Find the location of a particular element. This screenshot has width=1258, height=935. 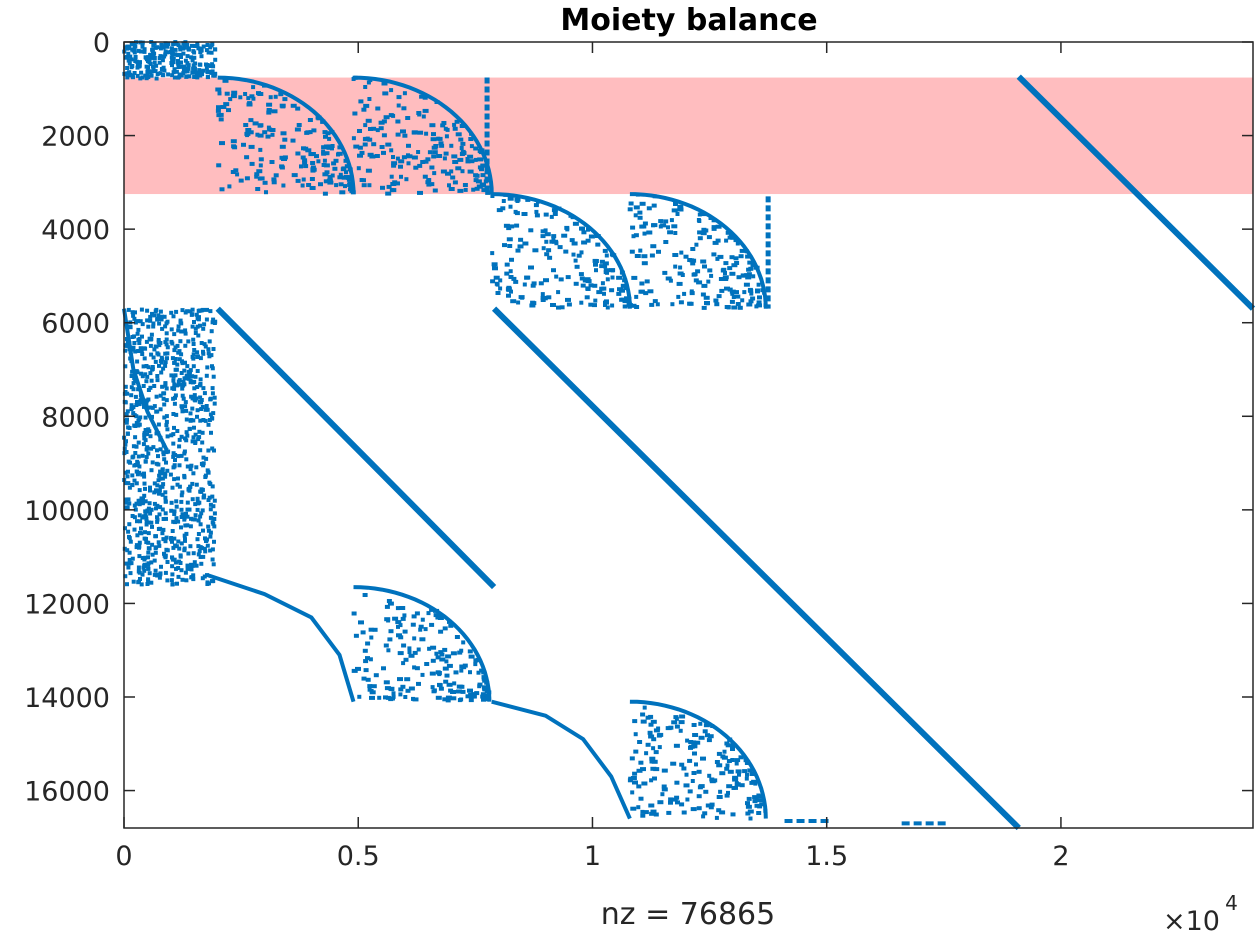

y-tick-label: 8000 is located at coordinates (75, 417).